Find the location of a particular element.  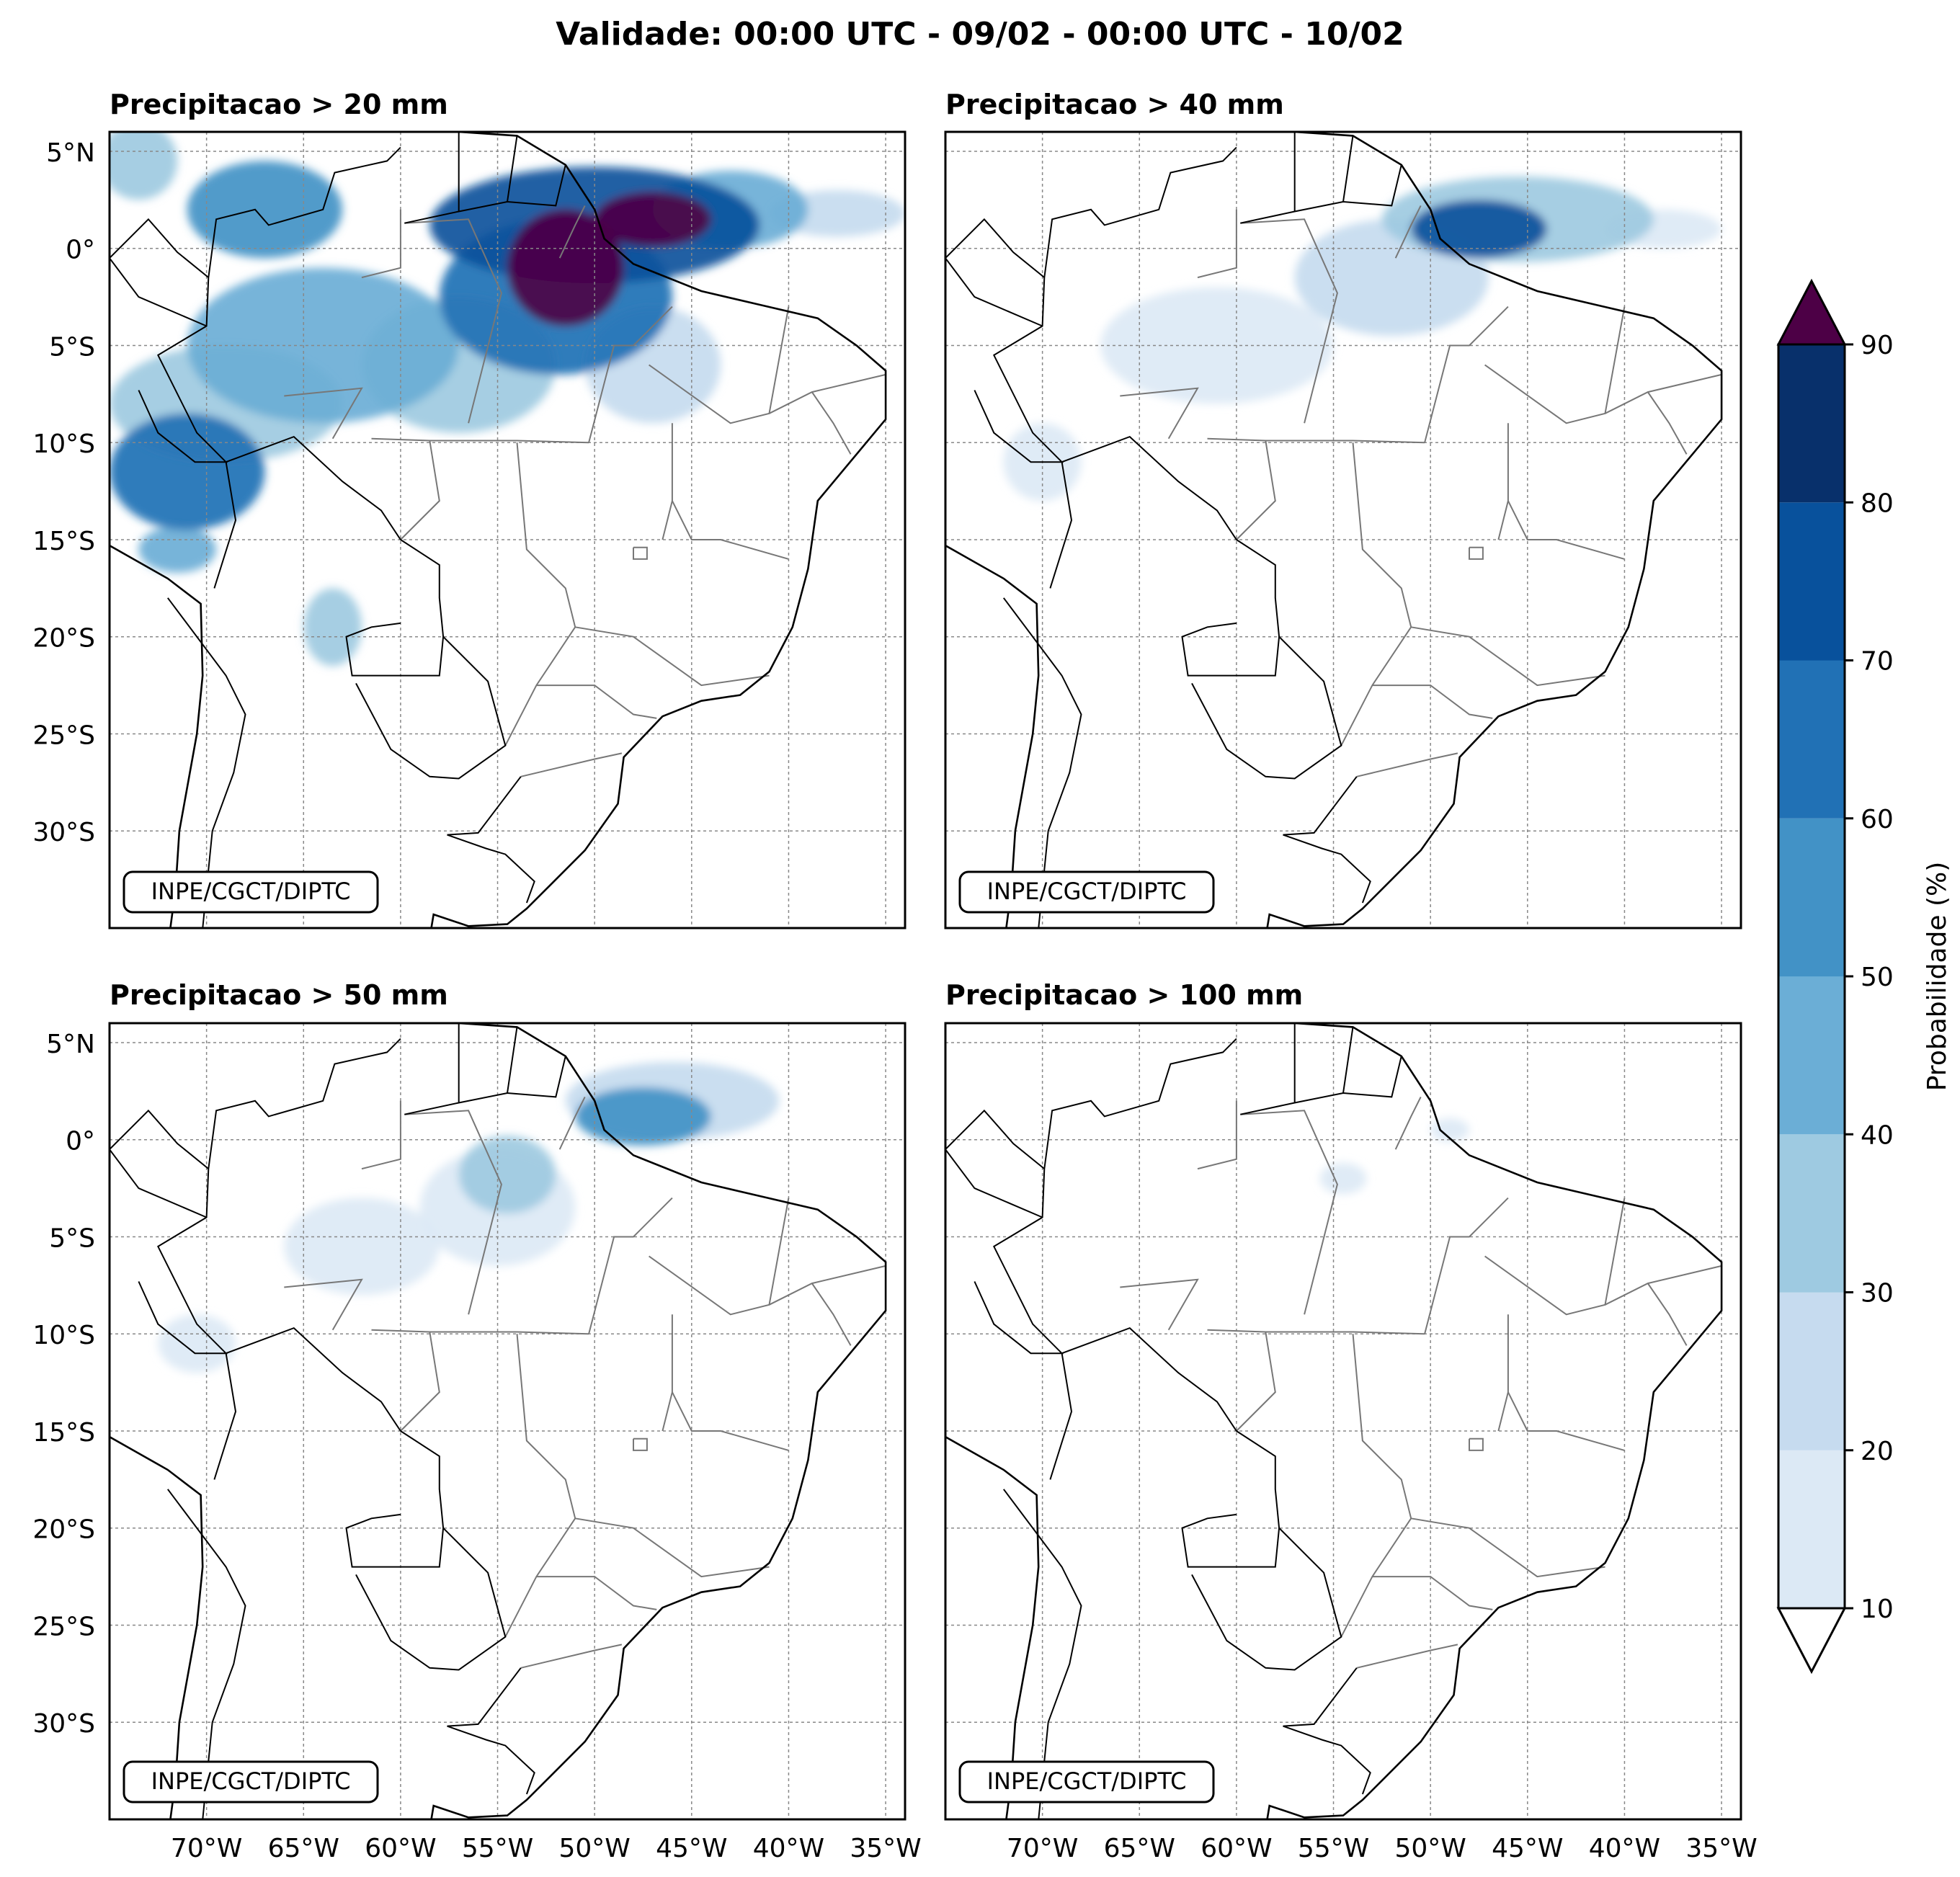

colorbar-tick-label: 90 is located at coordinates (1877, 345).